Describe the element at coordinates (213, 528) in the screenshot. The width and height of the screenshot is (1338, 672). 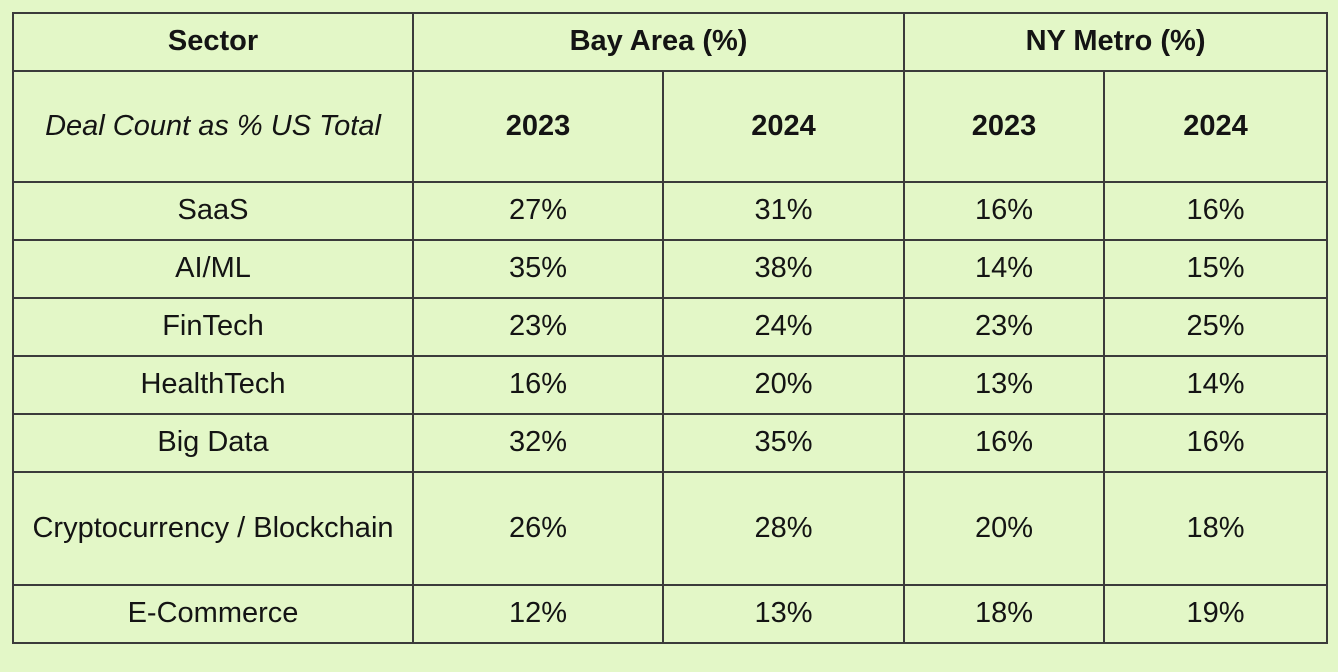
I see `sector-label: Cryptocurrency / Blockchain` at that location.